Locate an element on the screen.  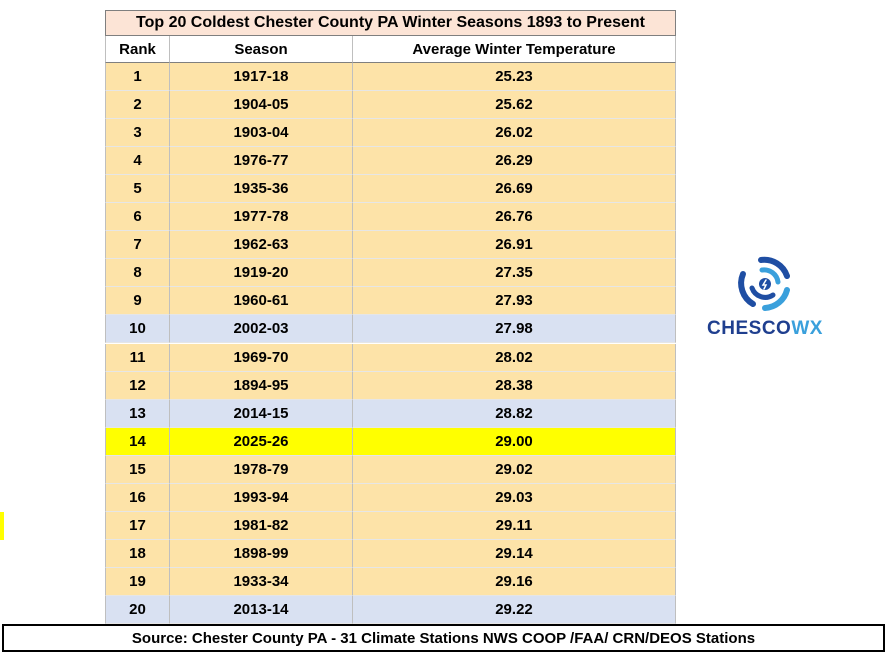
table-cell: 2002-03 is located at coordinates (261, 329).